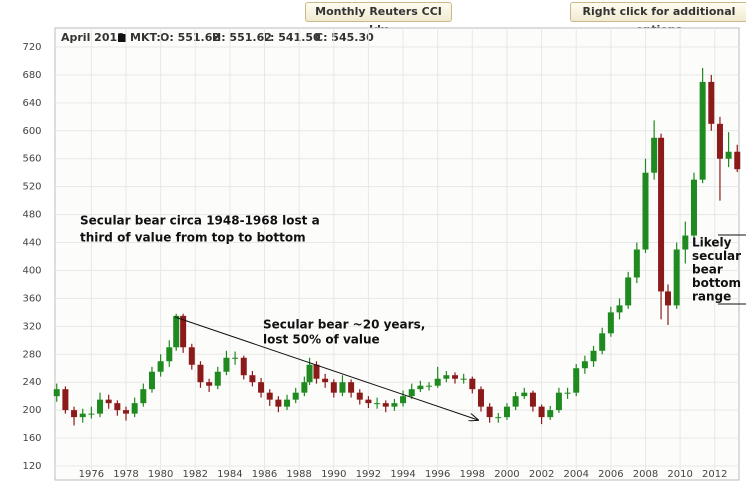 Image resolution: width=746 pixels, height=484 pixels. I want to click on x-tick-label: 1990, so click(333, 474).